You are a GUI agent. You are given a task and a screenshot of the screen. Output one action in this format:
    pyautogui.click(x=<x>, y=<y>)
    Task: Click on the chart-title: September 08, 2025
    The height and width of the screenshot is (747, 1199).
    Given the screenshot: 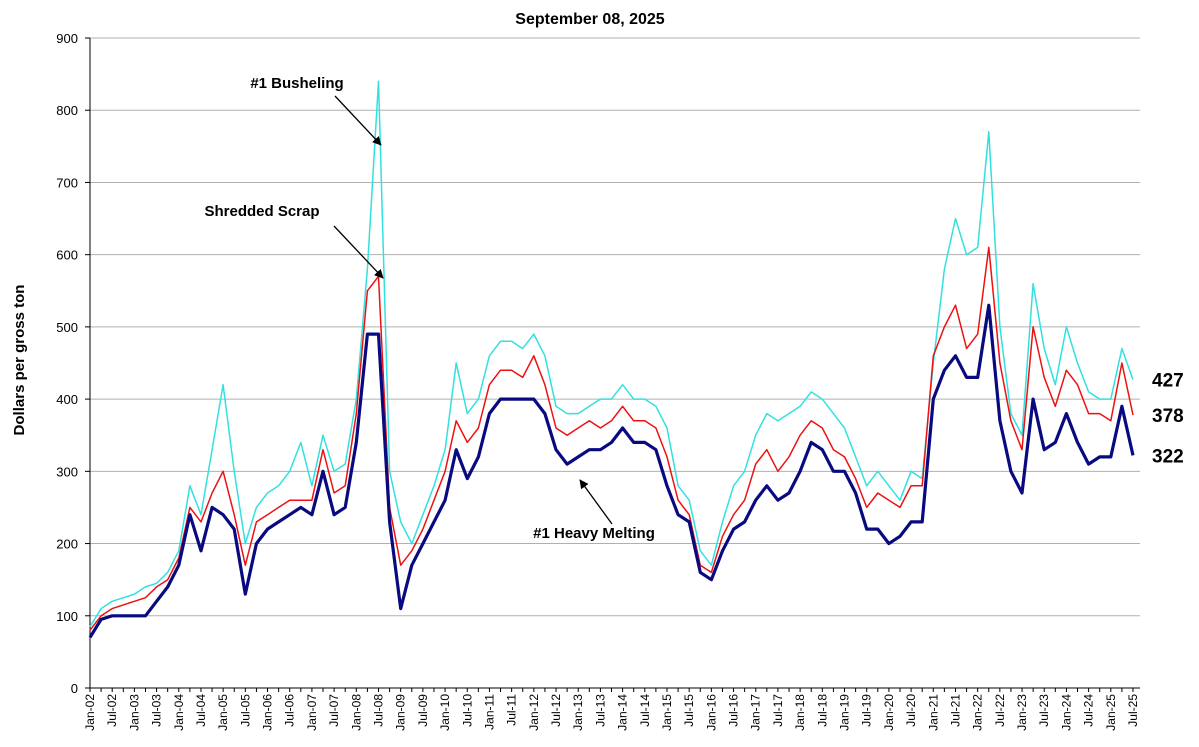 What is the action you would take?
    pyautogui.click(x=590, y=19)
    